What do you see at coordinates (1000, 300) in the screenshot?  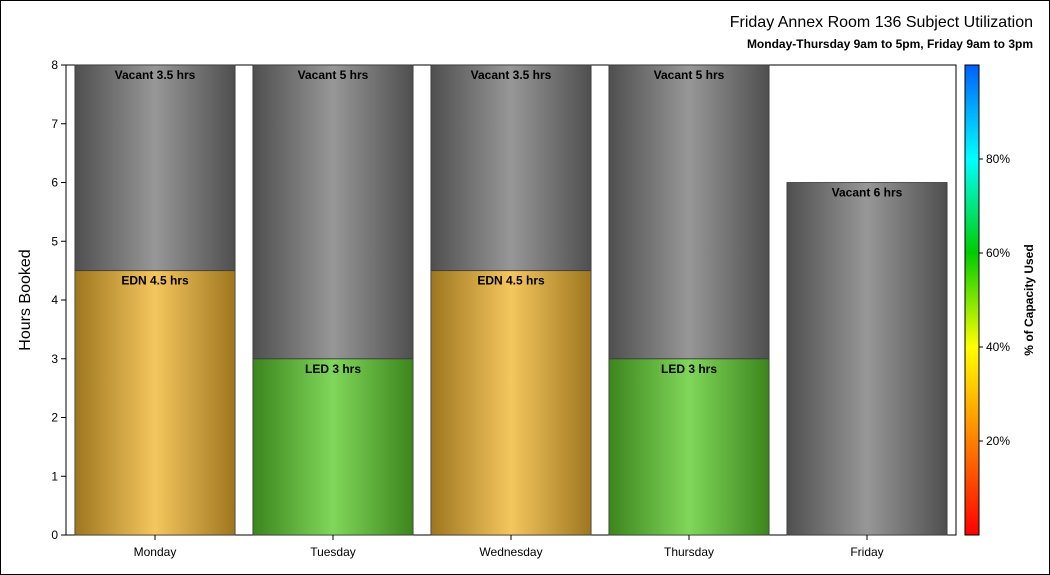 I see `colorbar-legend: 20% 40% 60% 80% % of Capacity Used` at bounding box center [1000, 300].